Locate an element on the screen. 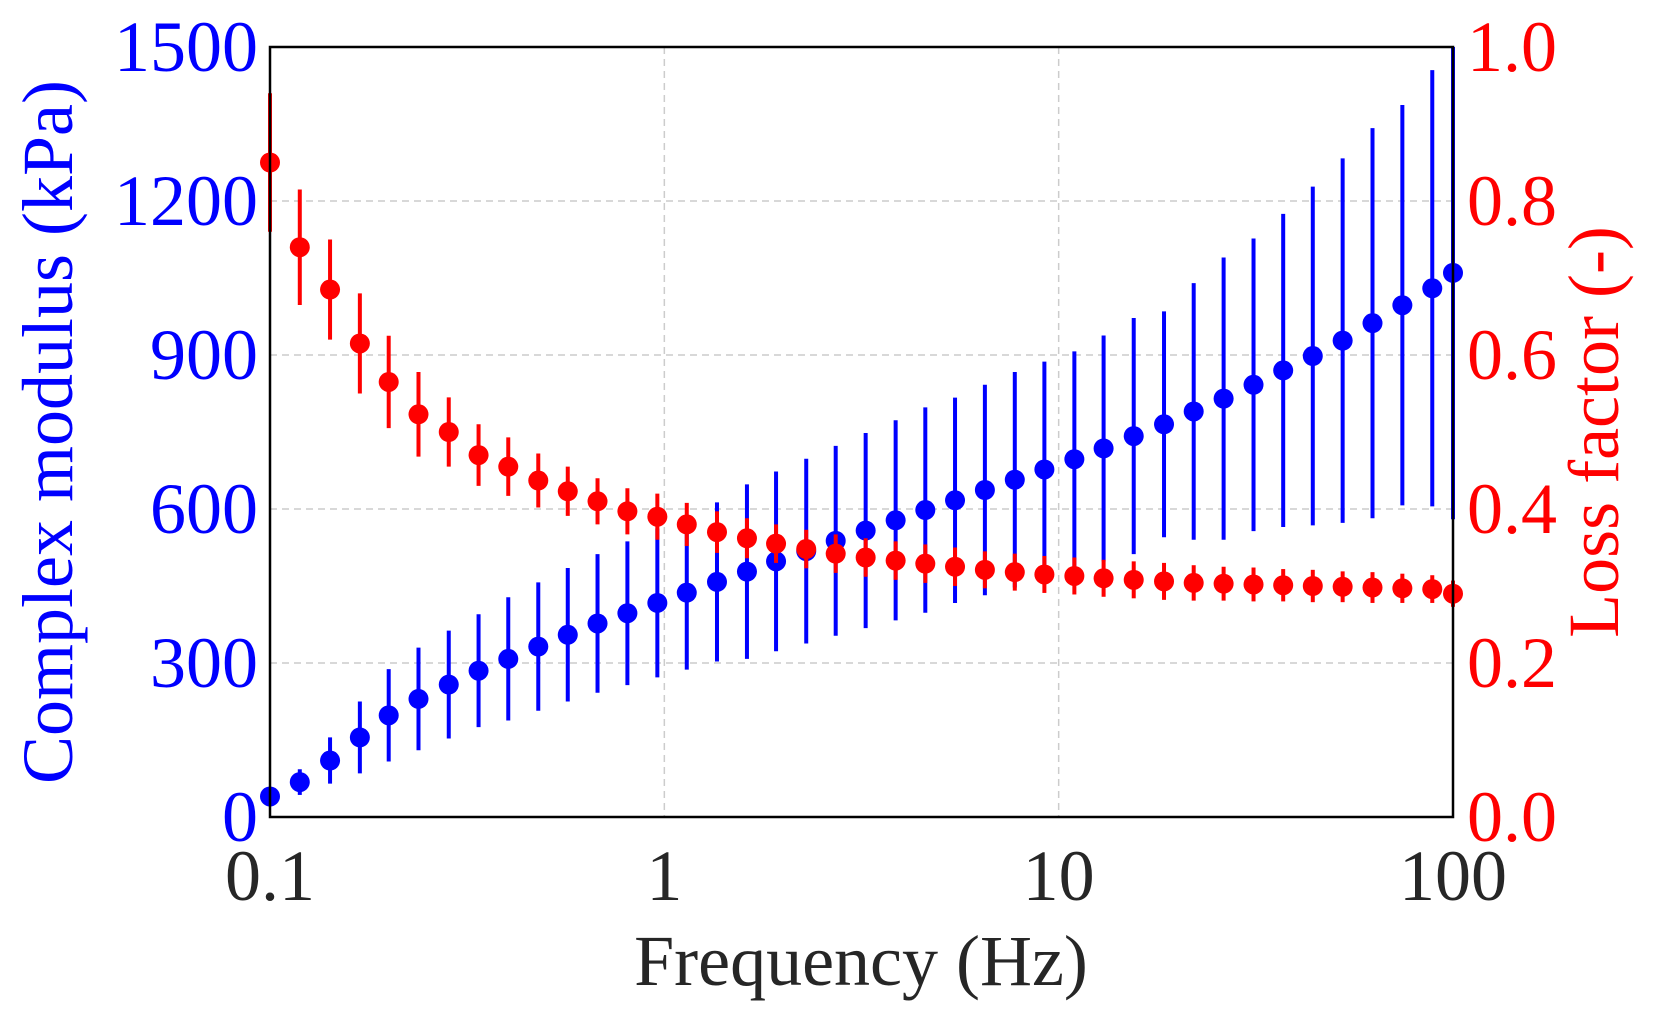 Image resolution: width=1662 pixels, height=1015 pixels. x-tick-label: 100 is located at coordinates (1453, 876).